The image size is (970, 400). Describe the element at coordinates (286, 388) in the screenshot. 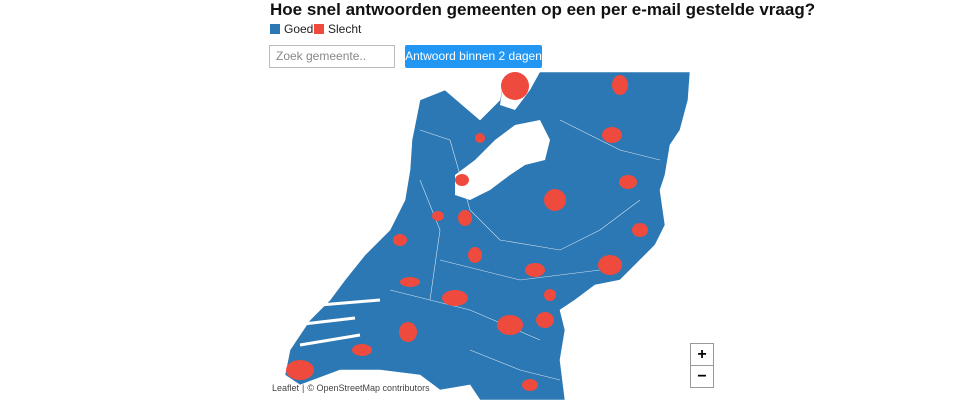

I see `leaflet-link: Leaflet` at that location.